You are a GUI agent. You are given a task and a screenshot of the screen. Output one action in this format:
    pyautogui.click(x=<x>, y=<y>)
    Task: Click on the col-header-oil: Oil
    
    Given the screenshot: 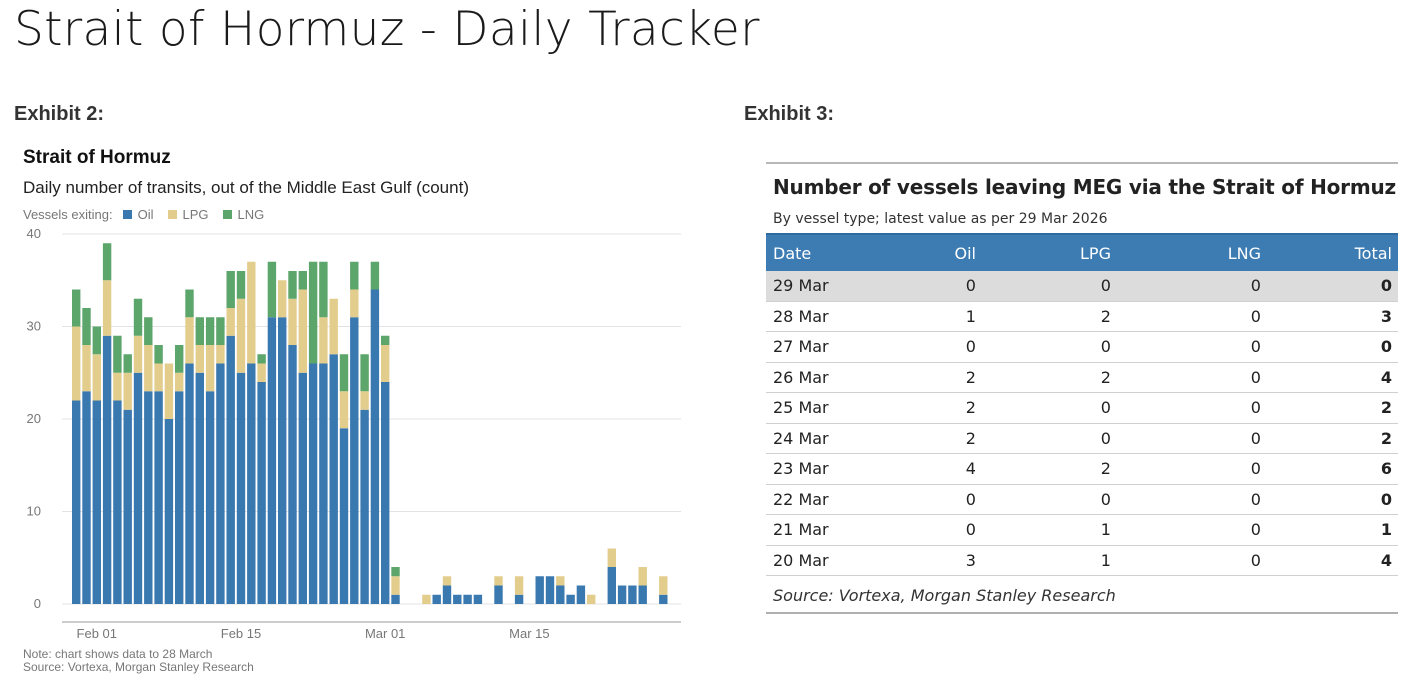 What is the action you would take?
    pyautogui.click(x=947, y=252)
    